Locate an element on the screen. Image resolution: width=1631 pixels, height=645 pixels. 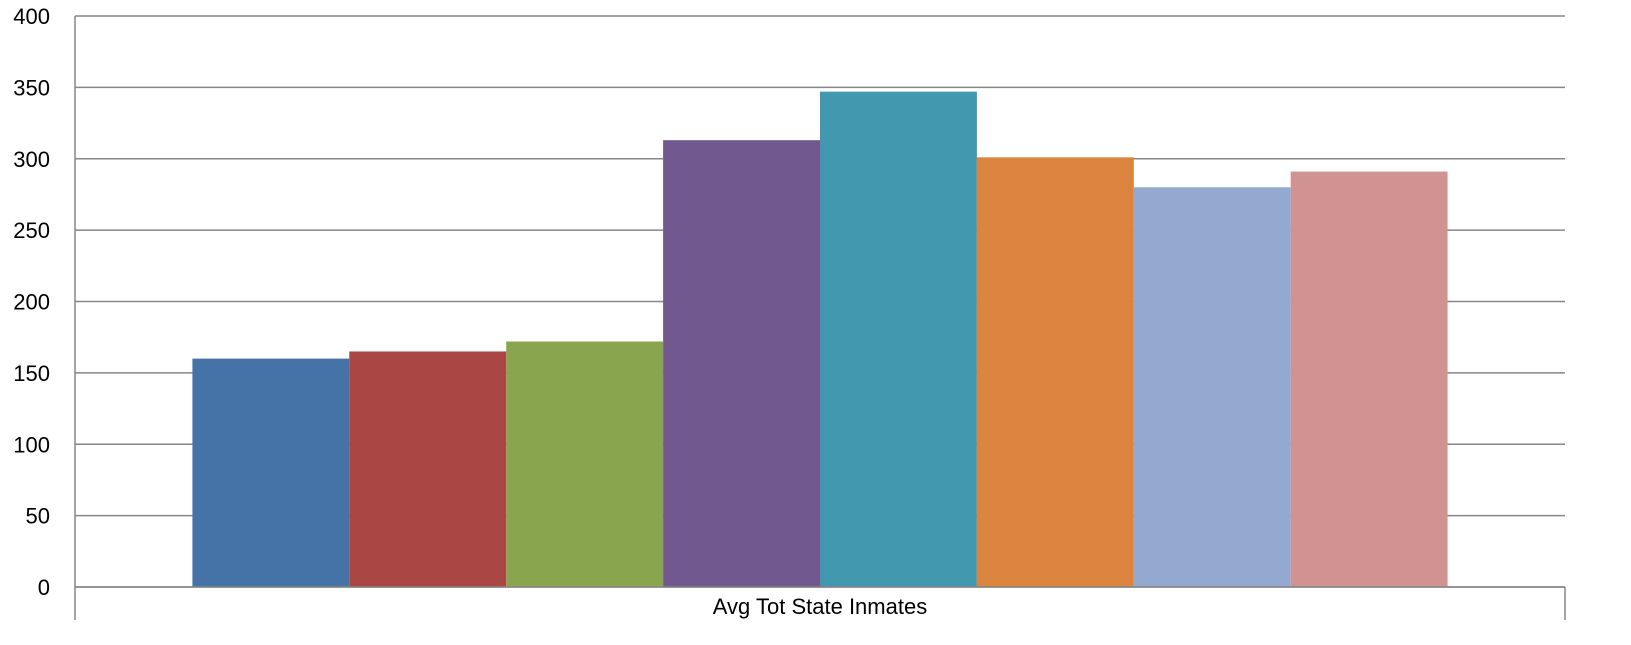
y-tick-label: 300 is located at coordinates (31, 159).